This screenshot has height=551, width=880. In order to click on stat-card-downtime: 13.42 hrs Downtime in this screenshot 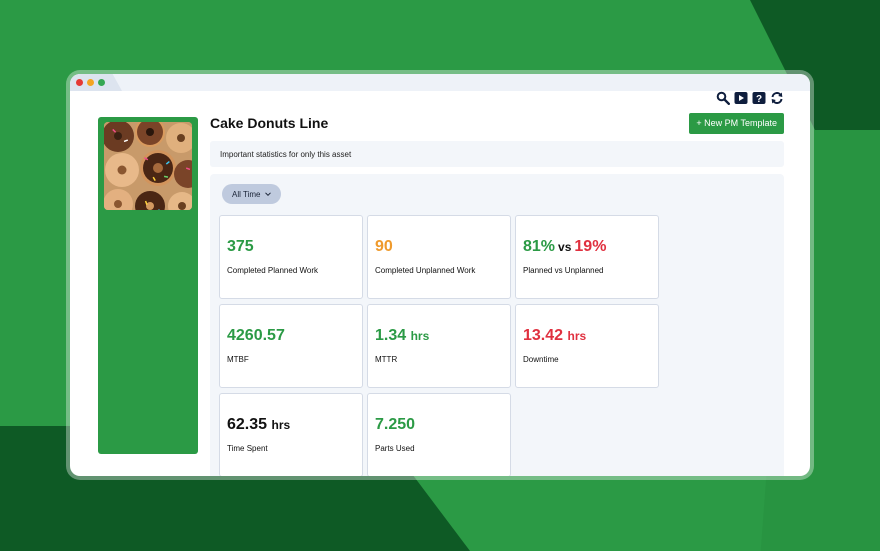, I will do `click(587, 346)`.